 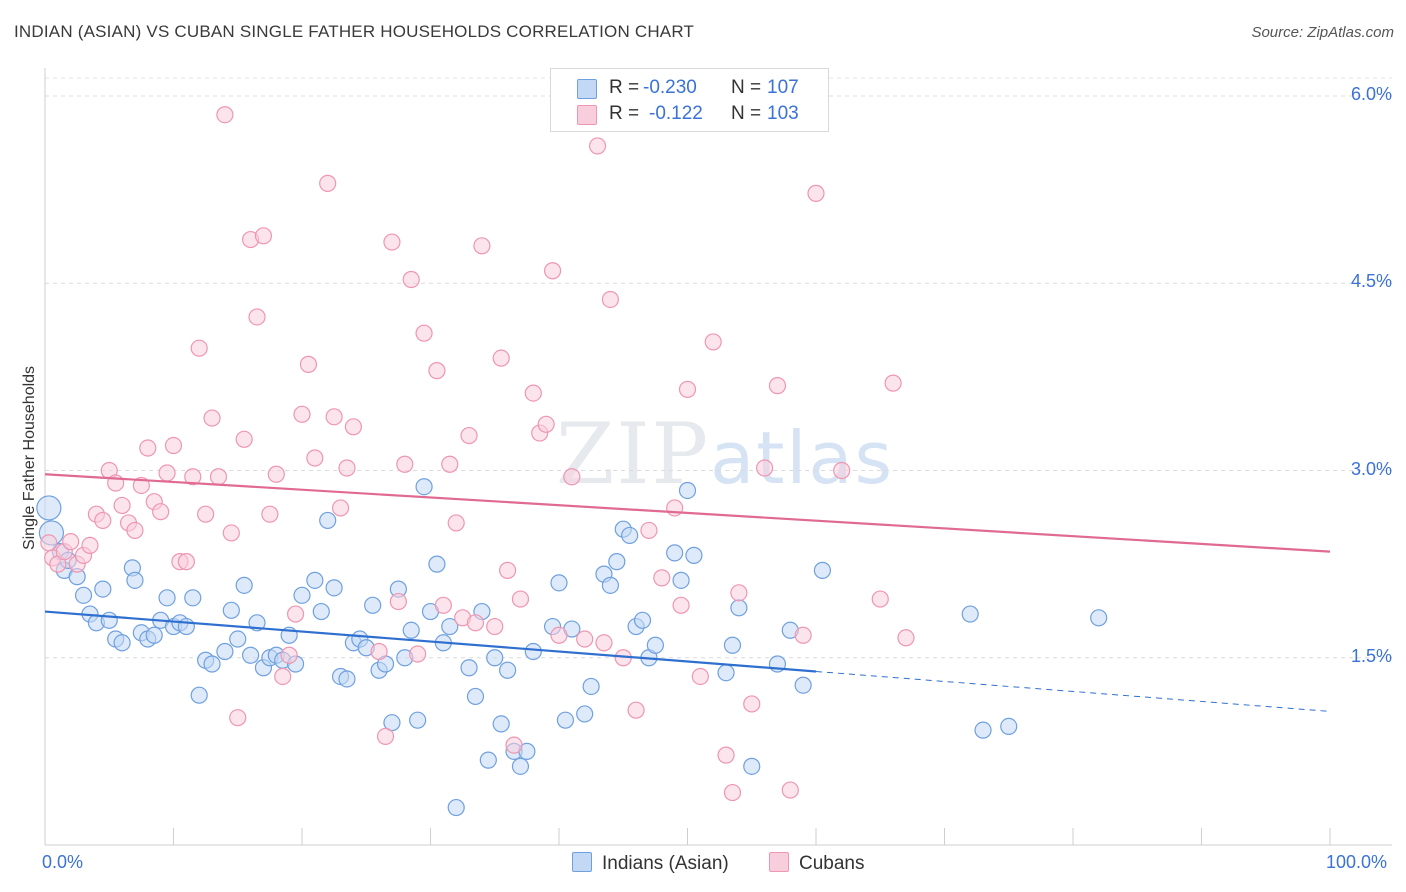 What do you see at coordinates (63, 862) in the screenshot?
I see `x-tick-label-min: 0.0%` at bounding box center [63, 862].